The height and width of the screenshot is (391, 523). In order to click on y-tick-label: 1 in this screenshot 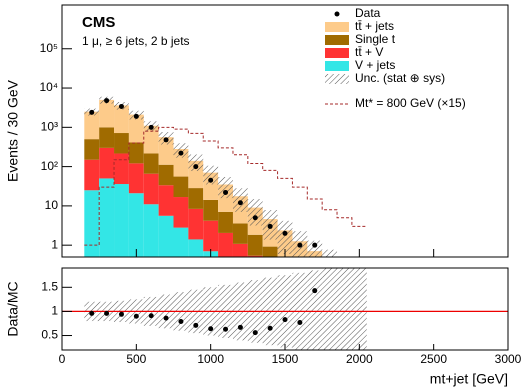, I will do `click(54, 244)`.